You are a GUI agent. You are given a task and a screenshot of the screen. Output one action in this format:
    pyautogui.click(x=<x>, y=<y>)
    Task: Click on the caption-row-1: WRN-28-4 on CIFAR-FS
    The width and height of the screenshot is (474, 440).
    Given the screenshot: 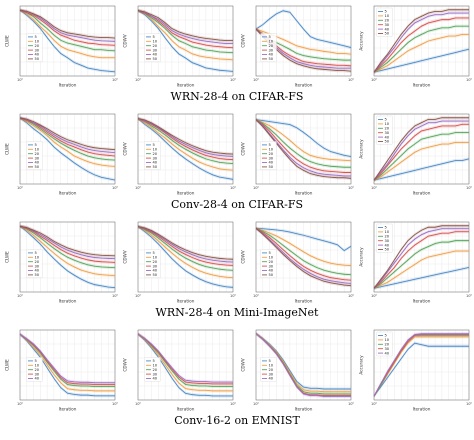 What is the action you would take?
    pyautogui.click(x=237, y=96)
    